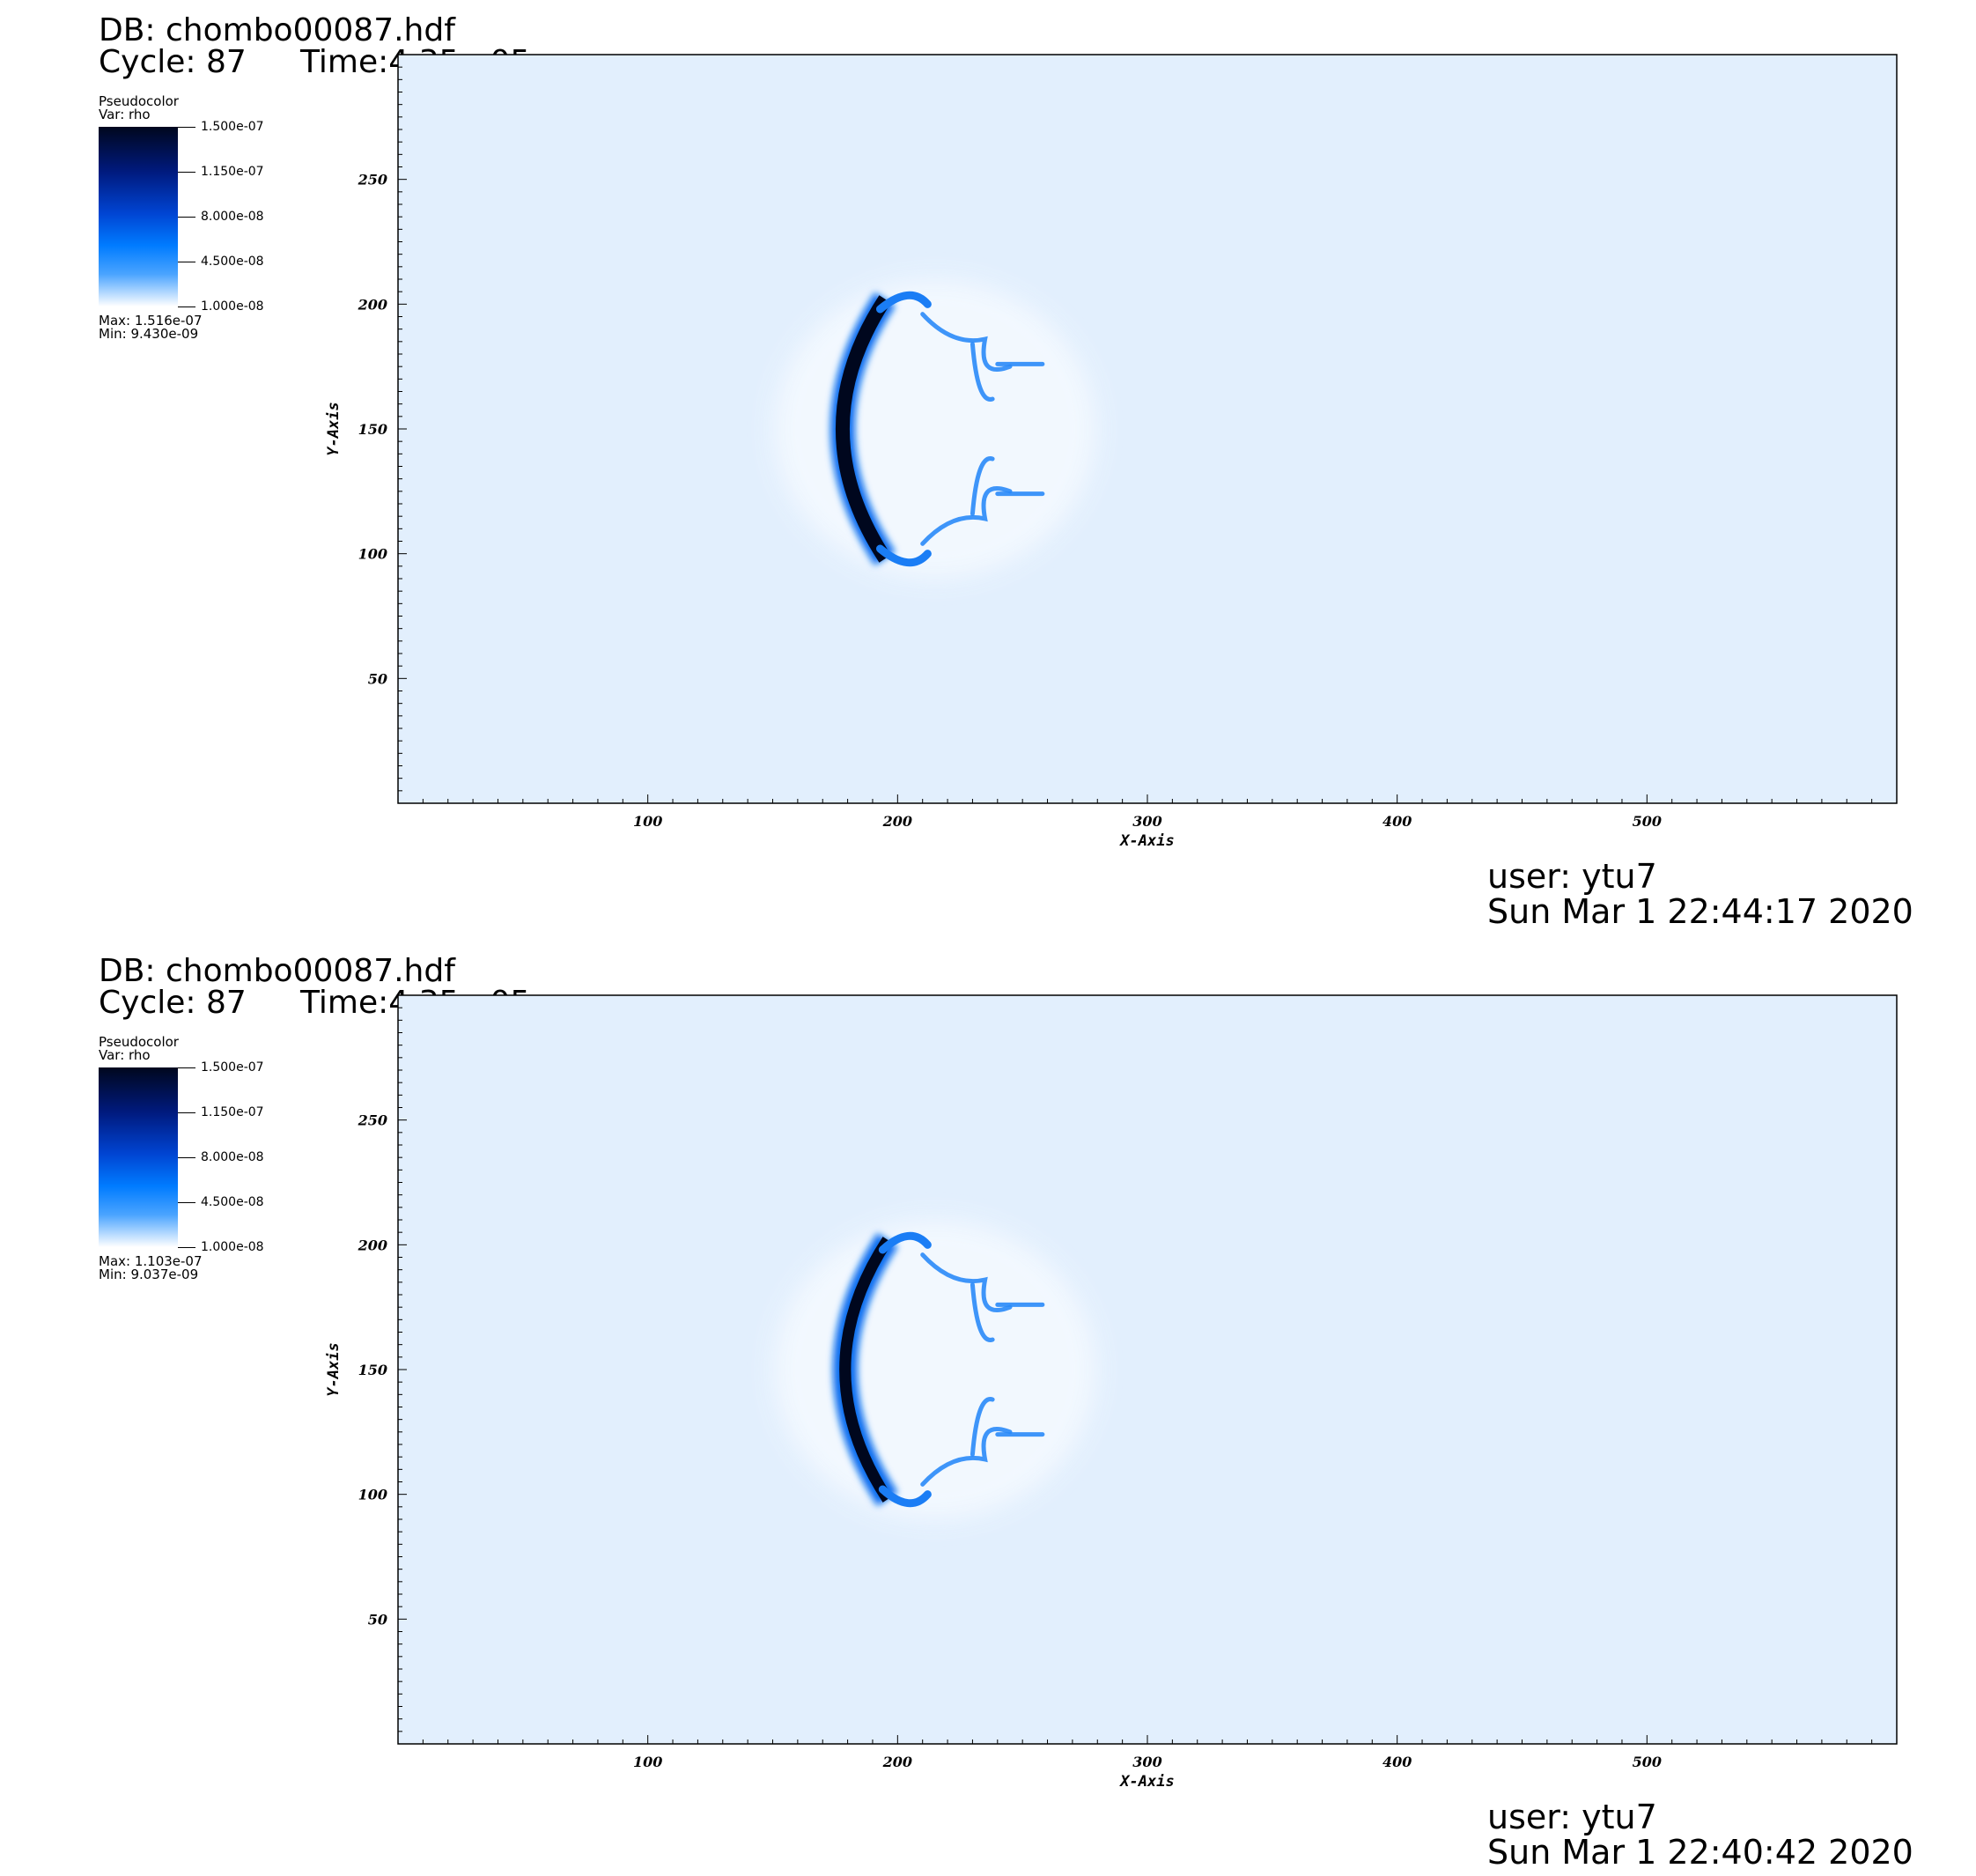 Image resolution: width=1976 pixels, height=1876 pixels. Describe the element at coordinates (1700, 1853) in the screenshot. I see `date-label: Sun Mar 1 22:40:42 2020` at that location.